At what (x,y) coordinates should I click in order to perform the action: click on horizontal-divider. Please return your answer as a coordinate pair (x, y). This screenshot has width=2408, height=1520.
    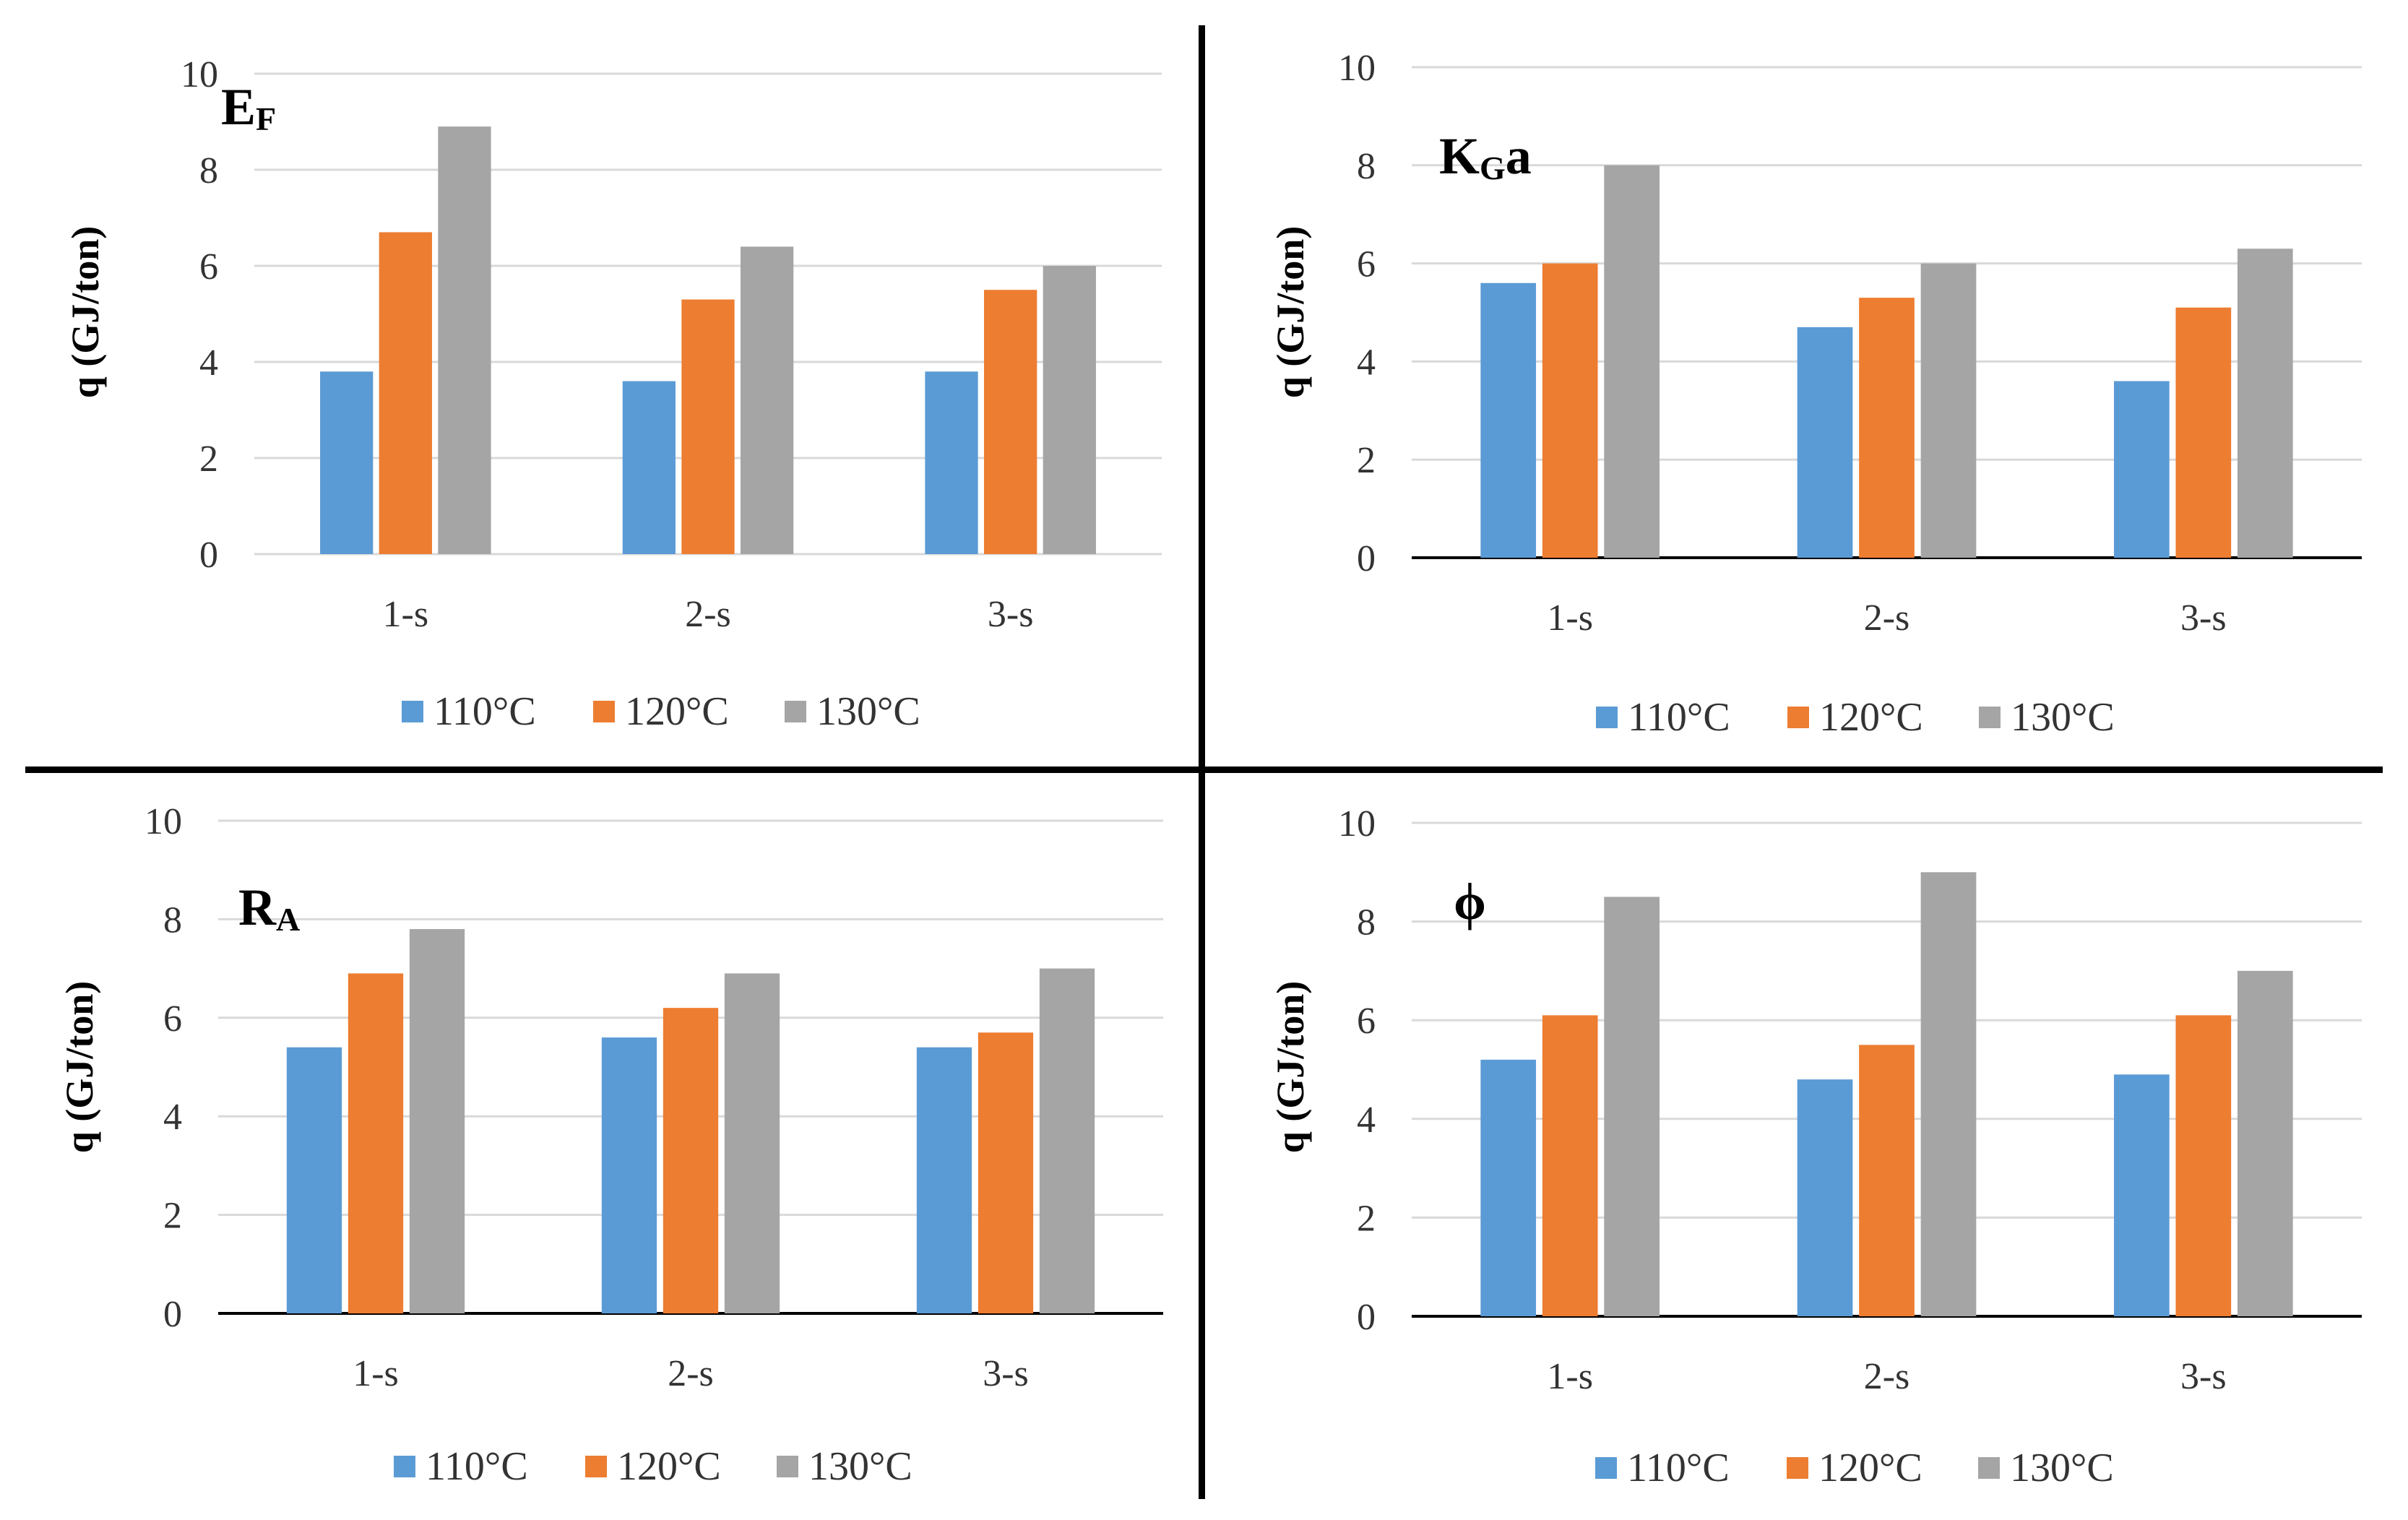
    Looking at the image, I should click on (1204, 770).